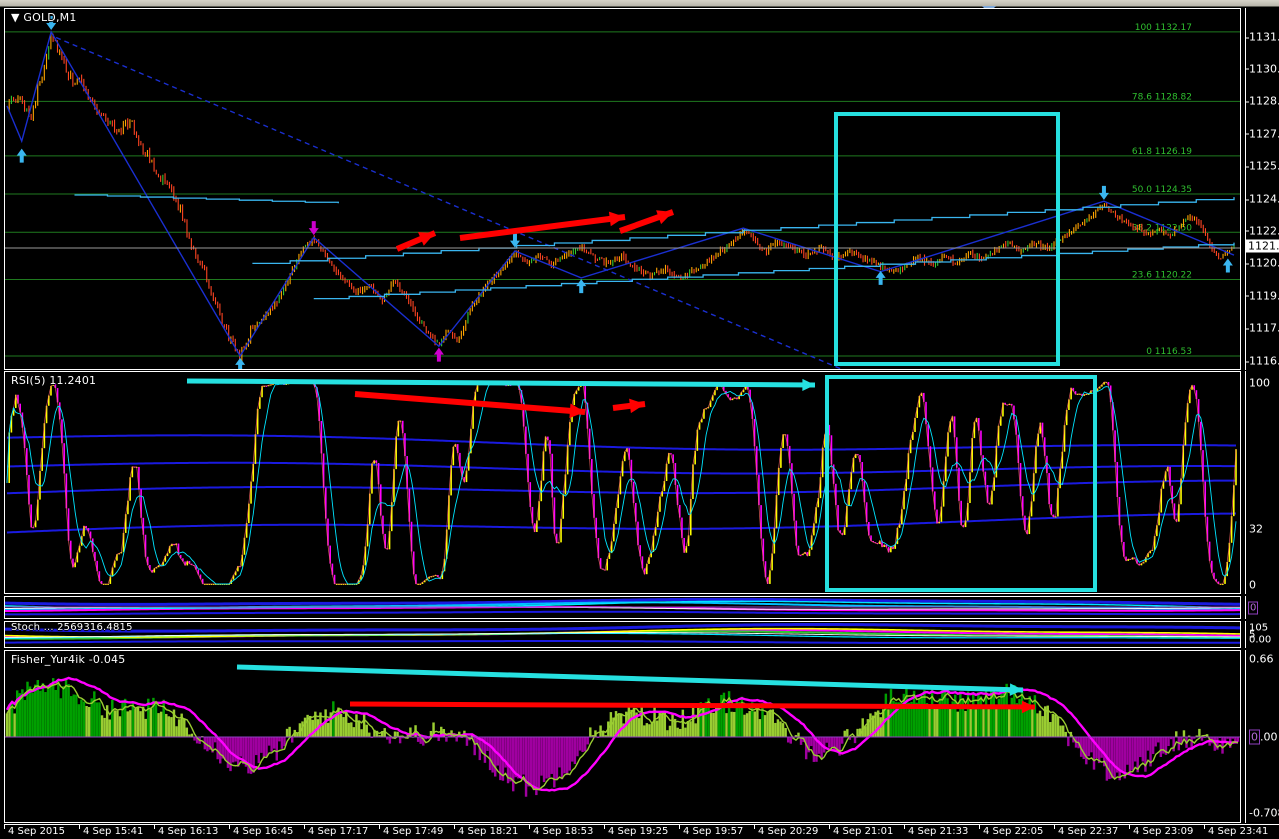 The image size is (1279, 839). Describe the element at coordinates (263, 831) in the screenshot. I see `time-label: 4 Sep 16:45` at that location.